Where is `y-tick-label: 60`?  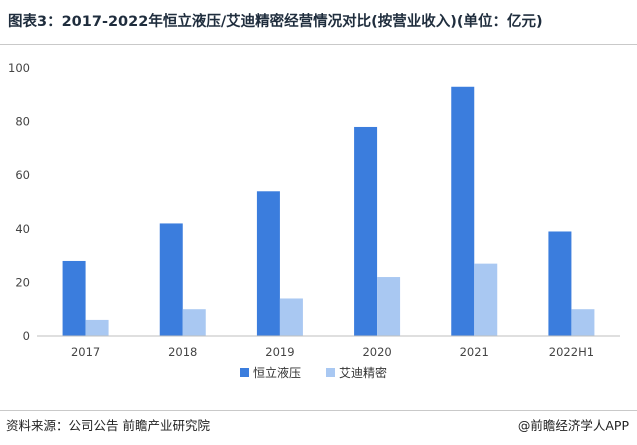 y-tick-label: 60 is located at coordinates (22, 175).